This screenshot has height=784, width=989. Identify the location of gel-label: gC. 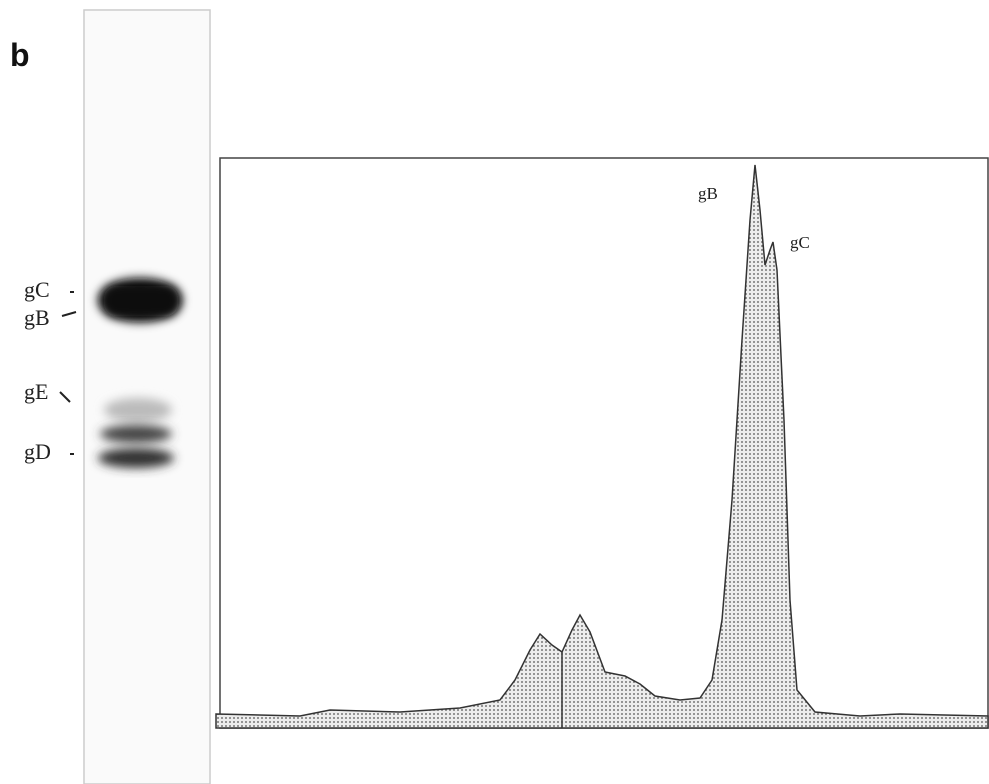
(37, 289).